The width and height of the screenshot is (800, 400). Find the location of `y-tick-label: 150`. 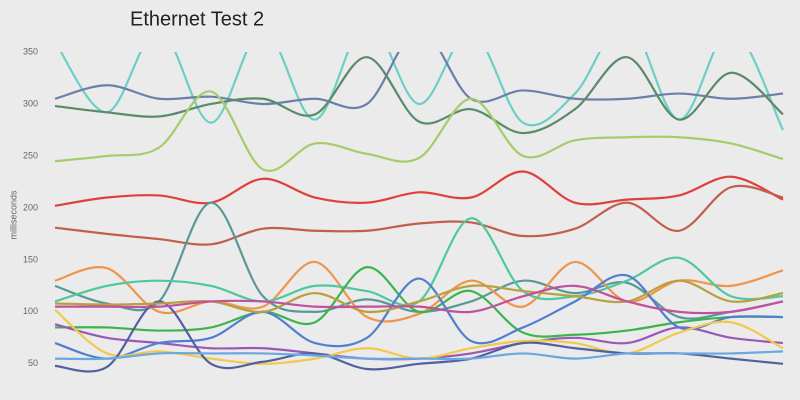

y-tick-label: 150 is located at coordinates (30, 259).